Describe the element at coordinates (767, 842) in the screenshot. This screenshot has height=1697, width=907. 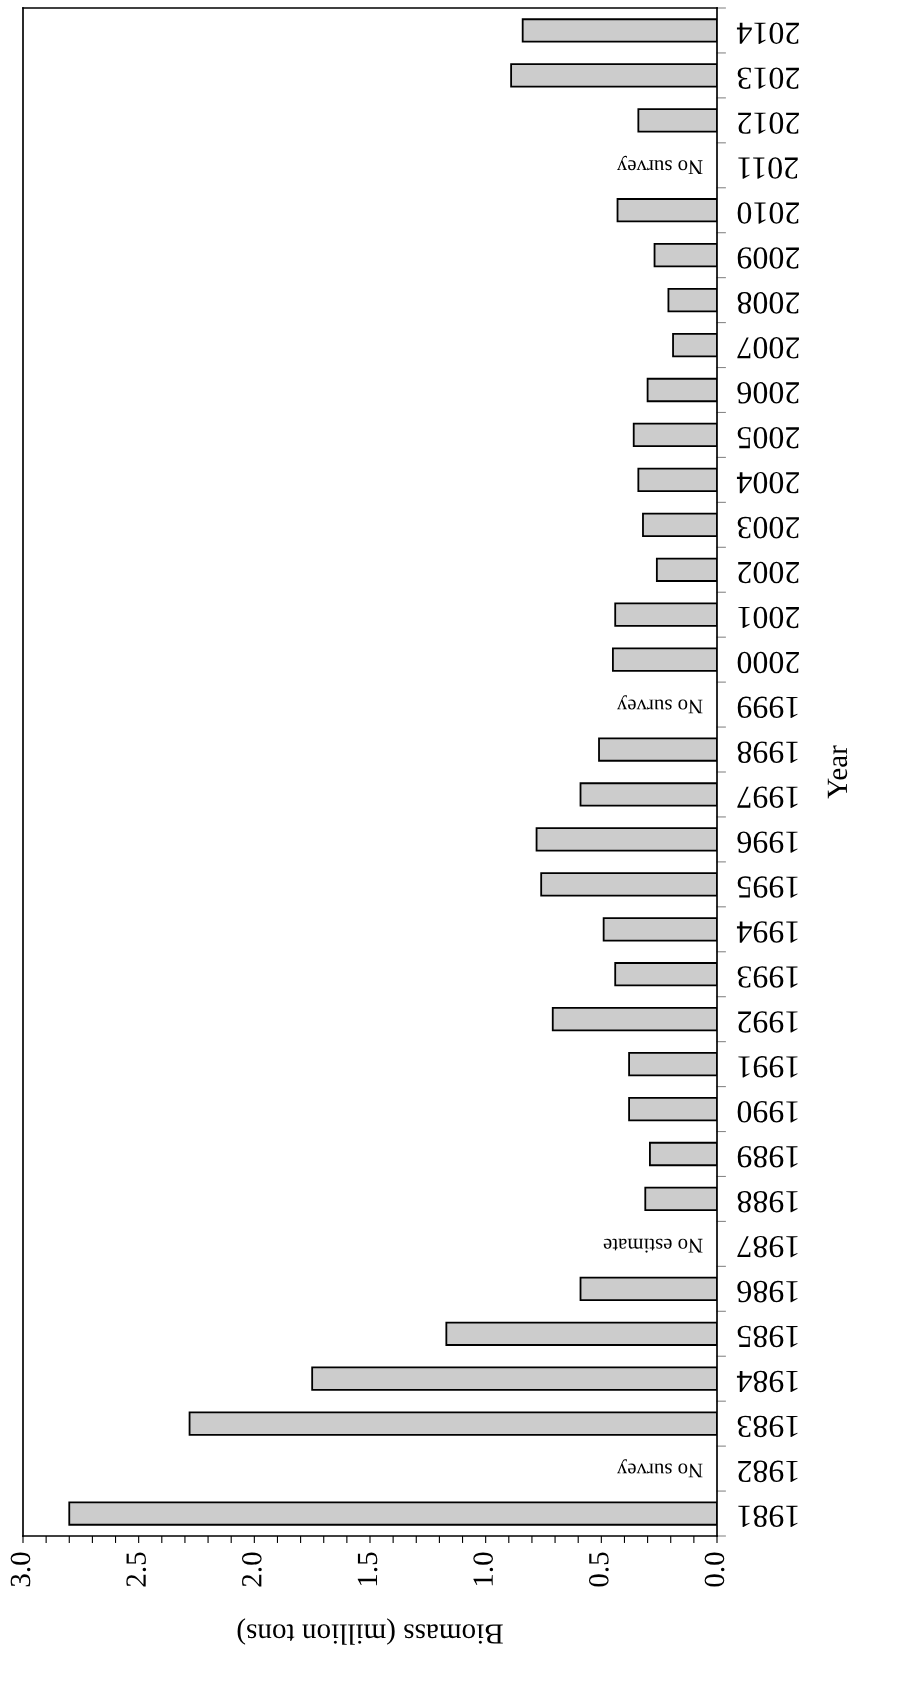
I see `y-tick-label: 1996` at that location.